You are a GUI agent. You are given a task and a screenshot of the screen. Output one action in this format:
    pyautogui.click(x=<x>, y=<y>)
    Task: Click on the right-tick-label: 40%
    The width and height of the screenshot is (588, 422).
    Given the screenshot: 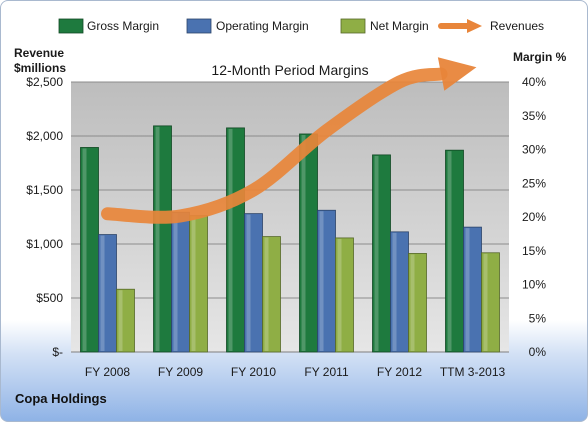 What is the action you would take?
    pyautogui.click(x=534, y=82)
    